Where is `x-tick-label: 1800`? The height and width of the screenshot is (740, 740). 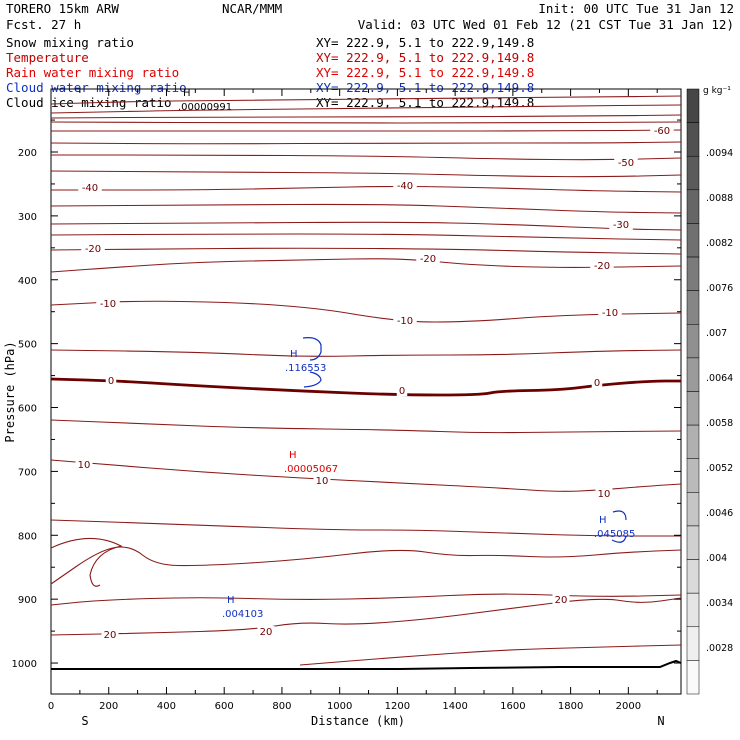 x-tick-label: 1800 is located at coordinates (570, 706).